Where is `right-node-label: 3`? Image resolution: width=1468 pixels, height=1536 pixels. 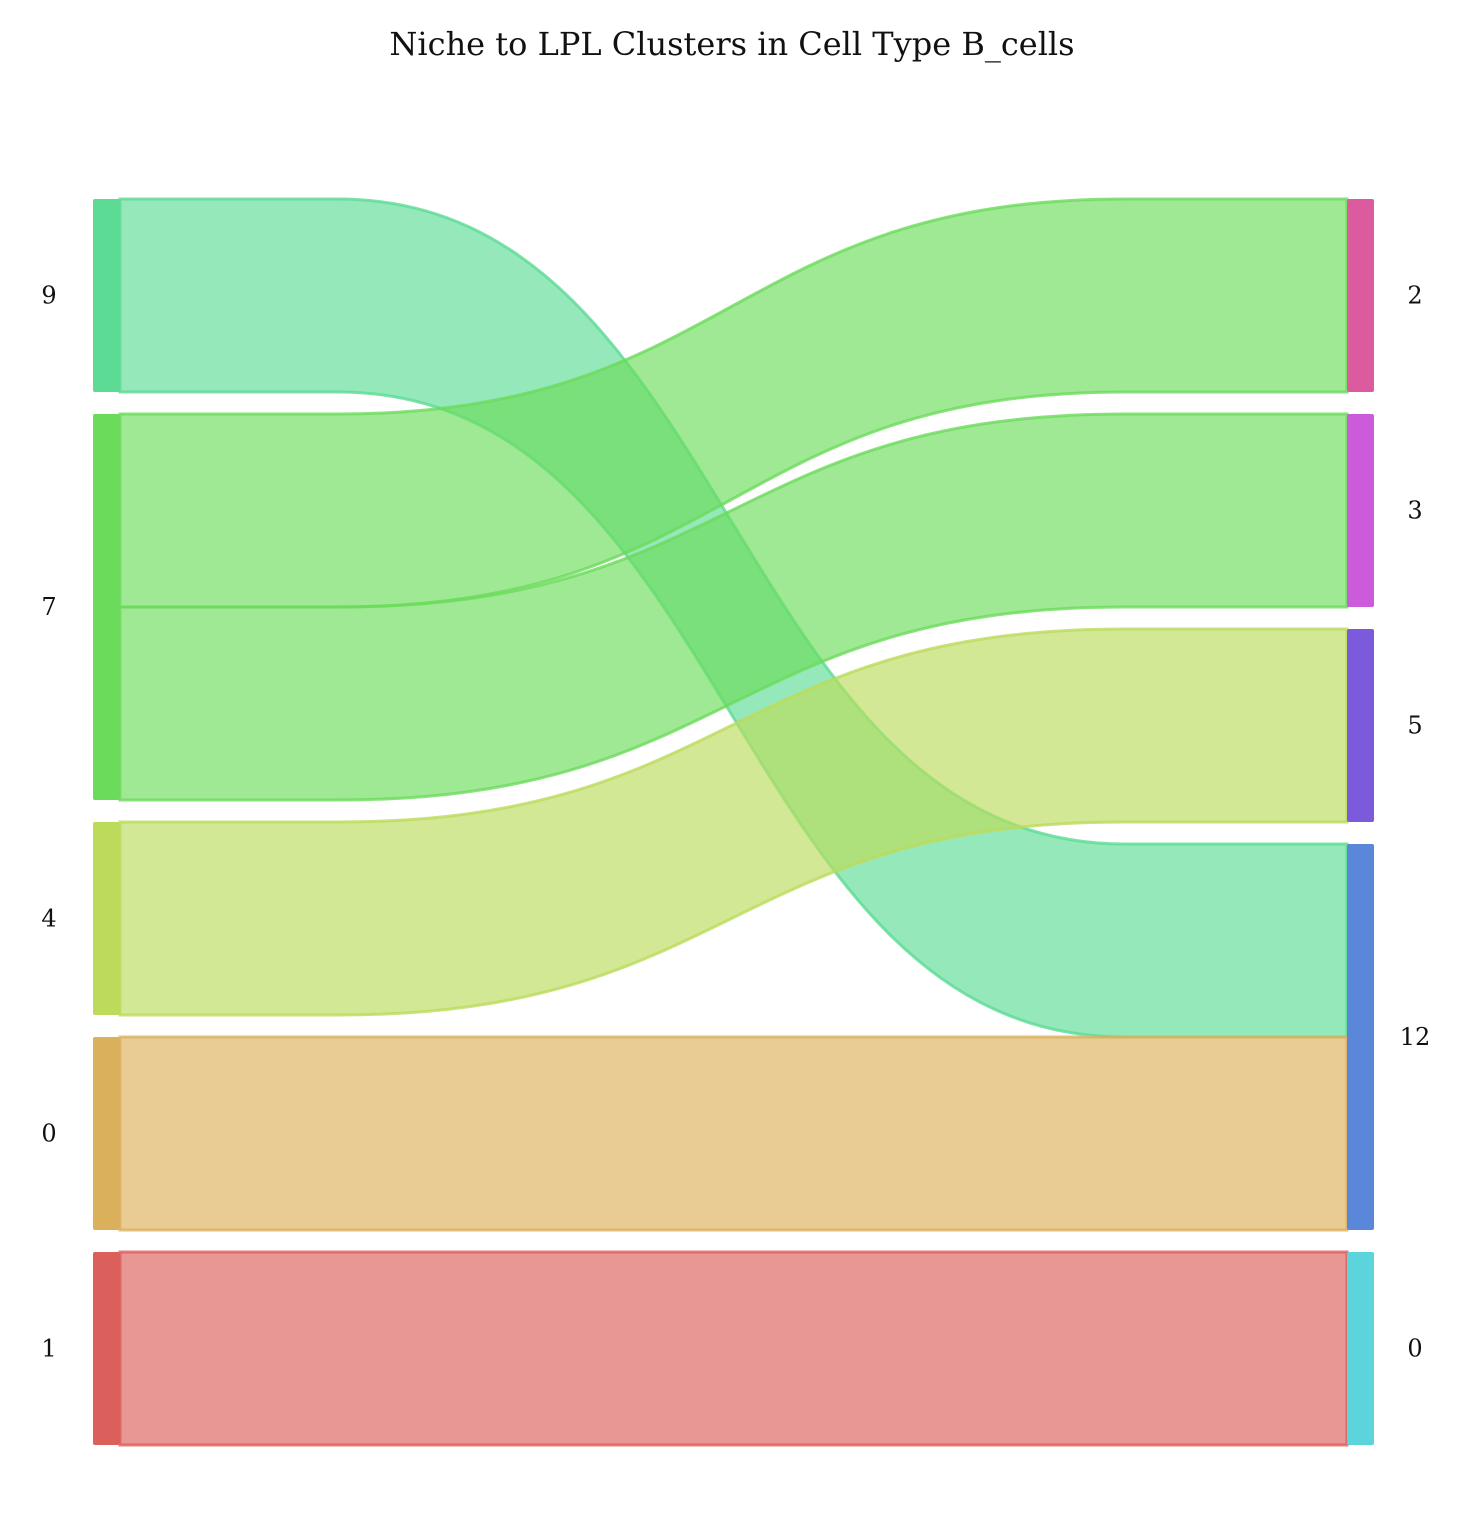 right-node-label: 3 is located at coordinates (1414, 511).